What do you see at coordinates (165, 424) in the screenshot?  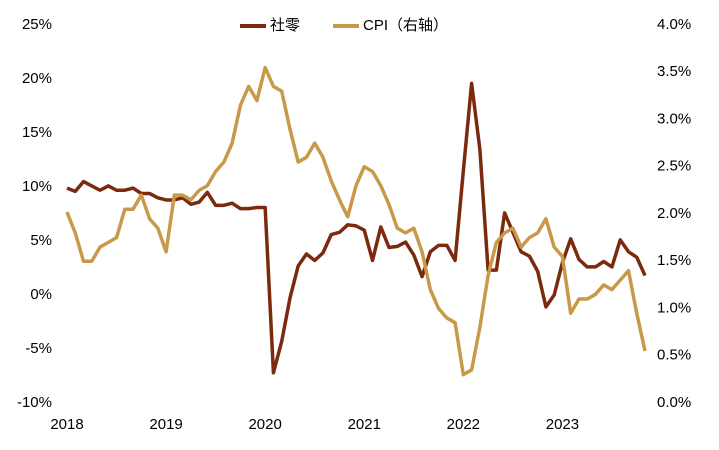 I see `x-tick-label: 2019` at bounding box center [165, 424].